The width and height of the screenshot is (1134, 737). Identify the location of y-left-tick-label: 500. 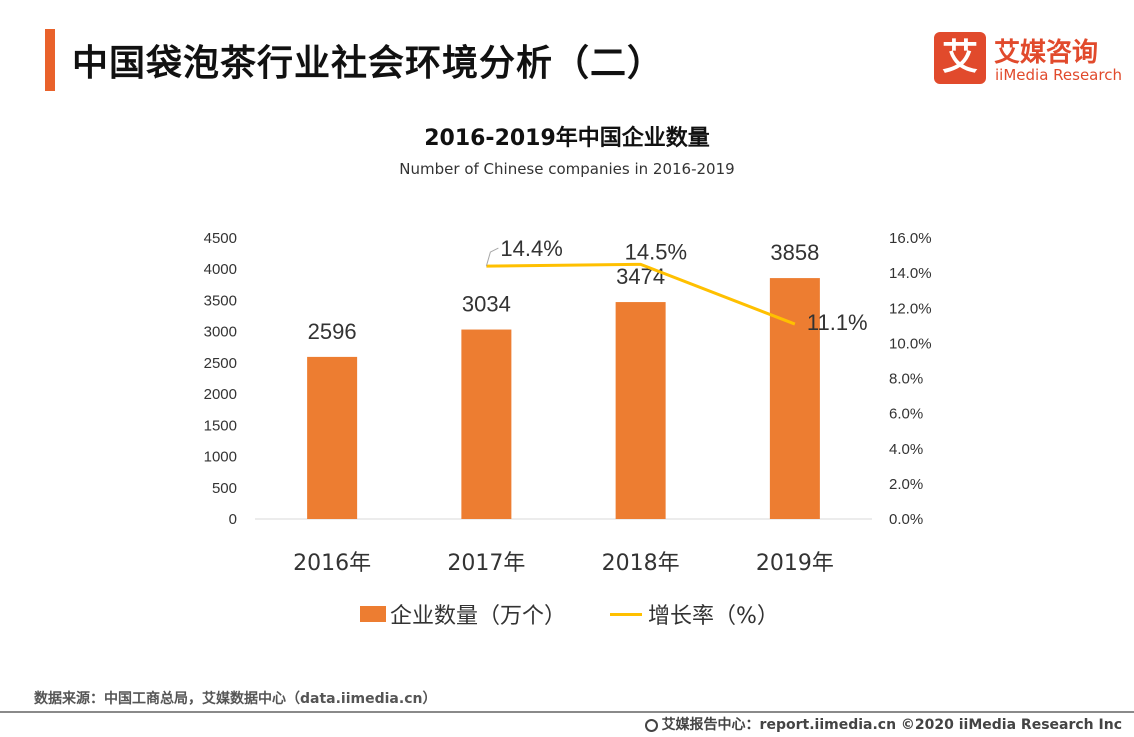
(224, 488).